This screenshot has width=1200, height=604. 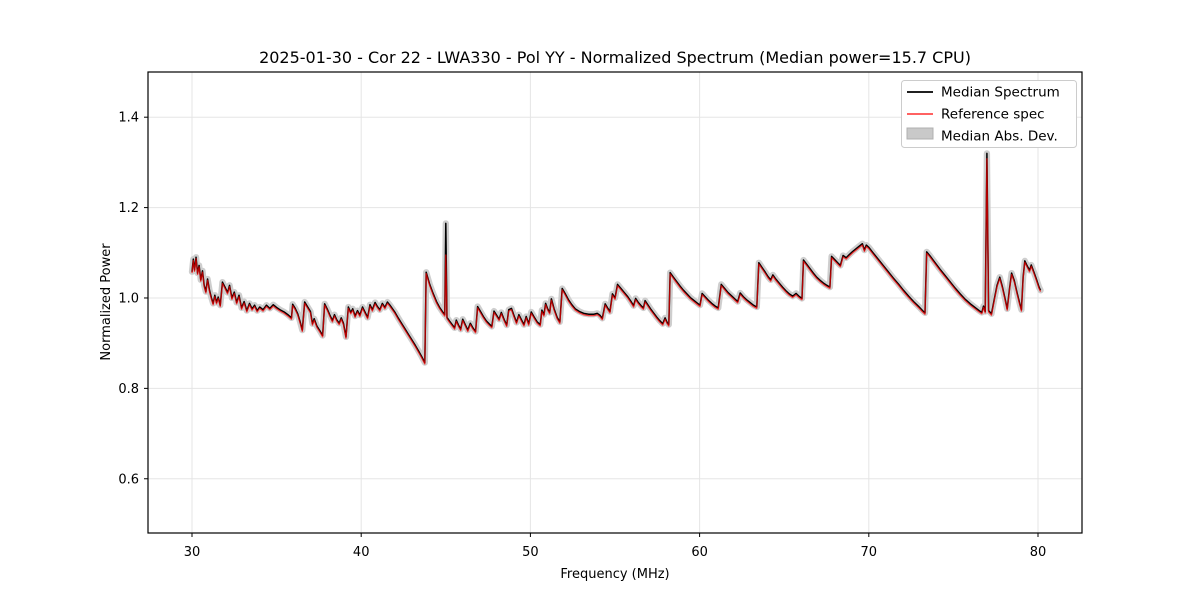 What do you see at coordinates (128, 298) in the screenshot?
I see `y-tick-label: 1.0` at bounding box center [128, 298].